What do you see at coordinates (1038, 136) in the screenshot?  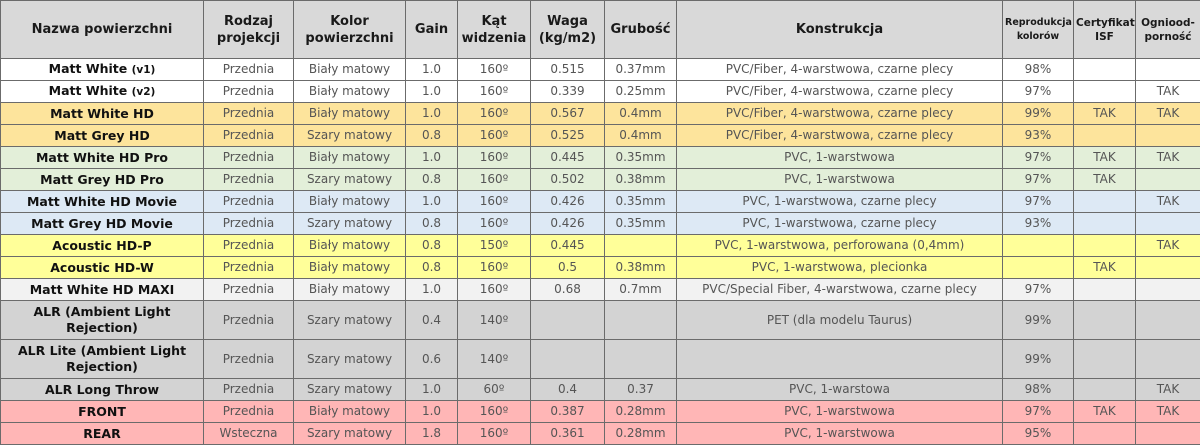 I see `cell-color-reproduction: 93%` at bounding box center [1038, 136].